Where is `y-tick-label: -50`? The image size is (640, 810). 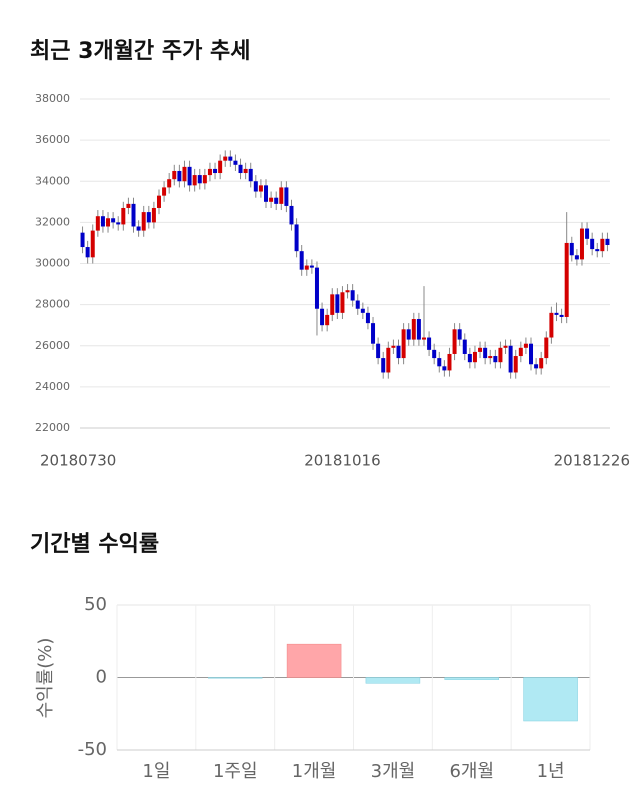 y-tick-label: -50 is located at coordinates (92, 749).